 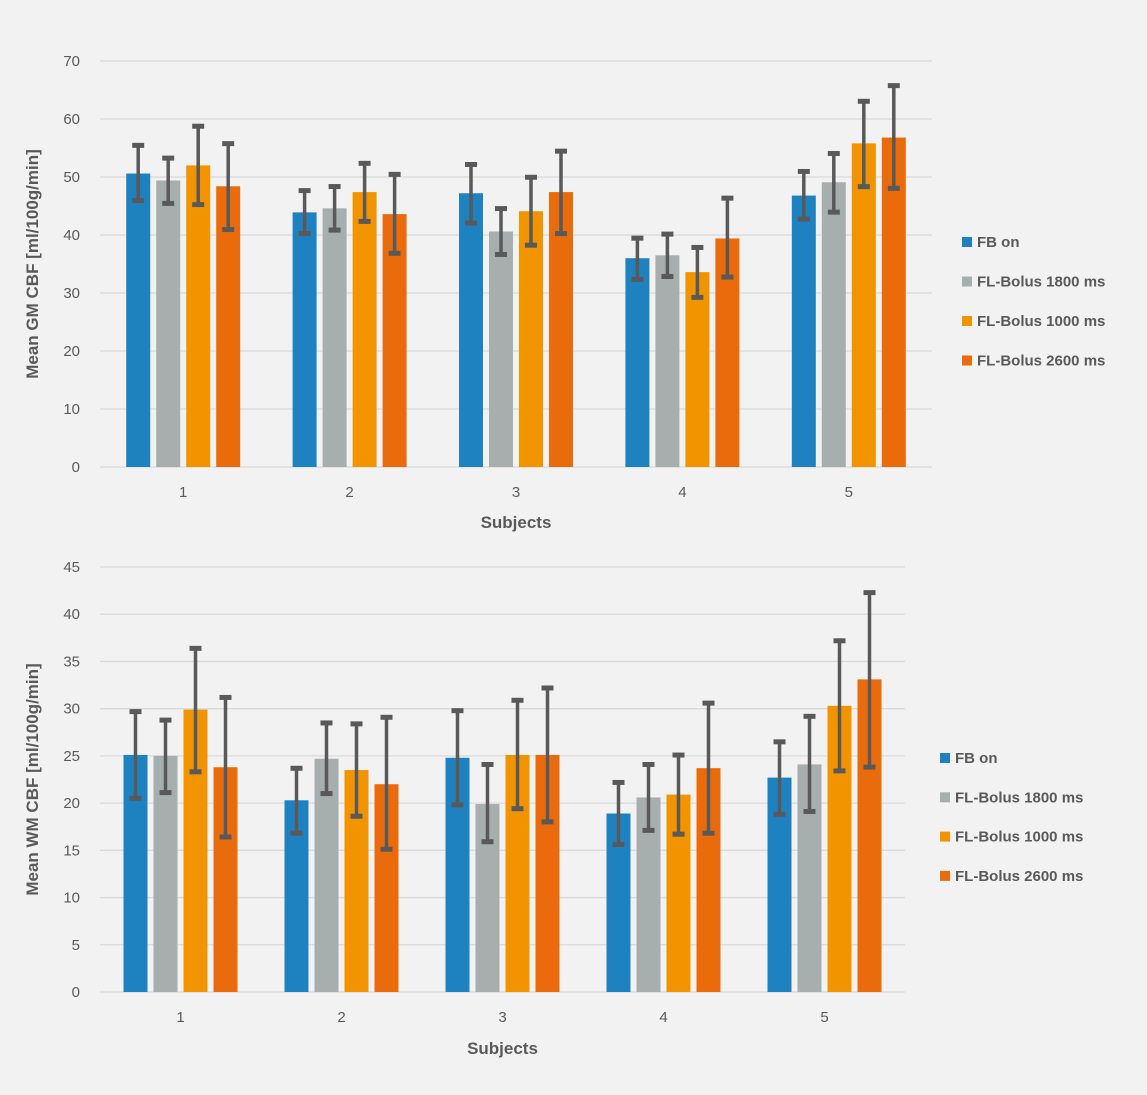 I want to click on y-tick-label: 25, so click(x=71, y=756).